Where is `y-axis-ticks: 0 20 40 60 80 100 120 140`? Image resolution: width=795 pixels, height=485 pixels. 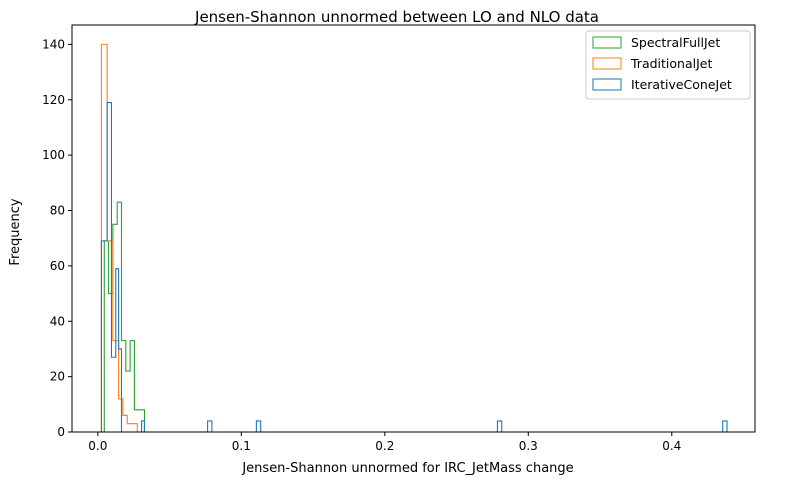
y-axis-ticks: 0 20 40 60 80 100 120 140 is located at coordinates (57, 238).